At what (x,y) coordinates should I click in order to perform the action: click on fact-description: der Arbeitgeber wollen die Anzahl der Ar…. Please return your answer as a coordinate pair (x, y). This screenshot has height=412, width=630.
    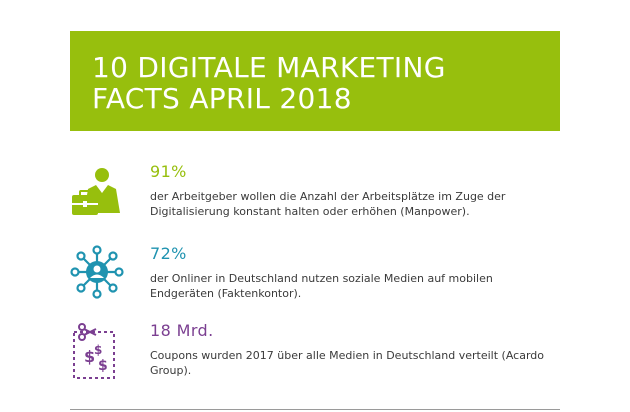
    Looking at the image, I should click on (328, 204).